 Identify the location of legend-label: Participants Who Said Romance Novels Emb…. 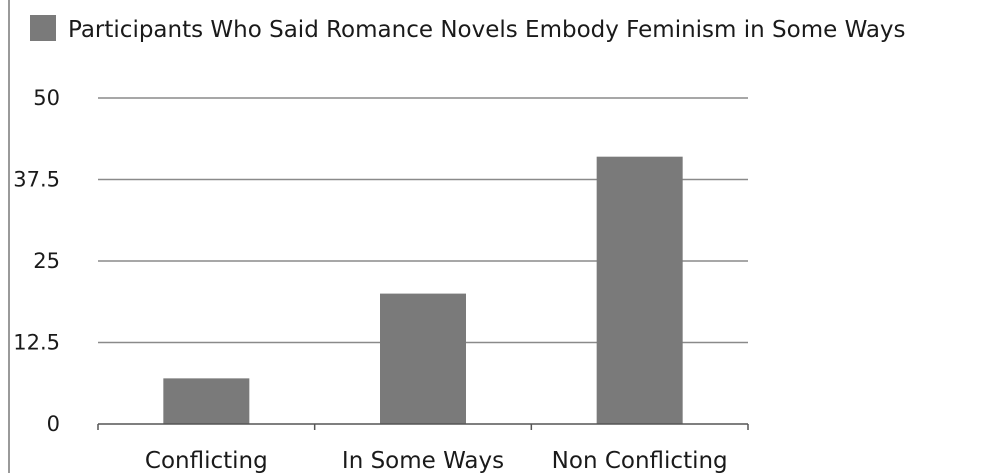
(487, 30).